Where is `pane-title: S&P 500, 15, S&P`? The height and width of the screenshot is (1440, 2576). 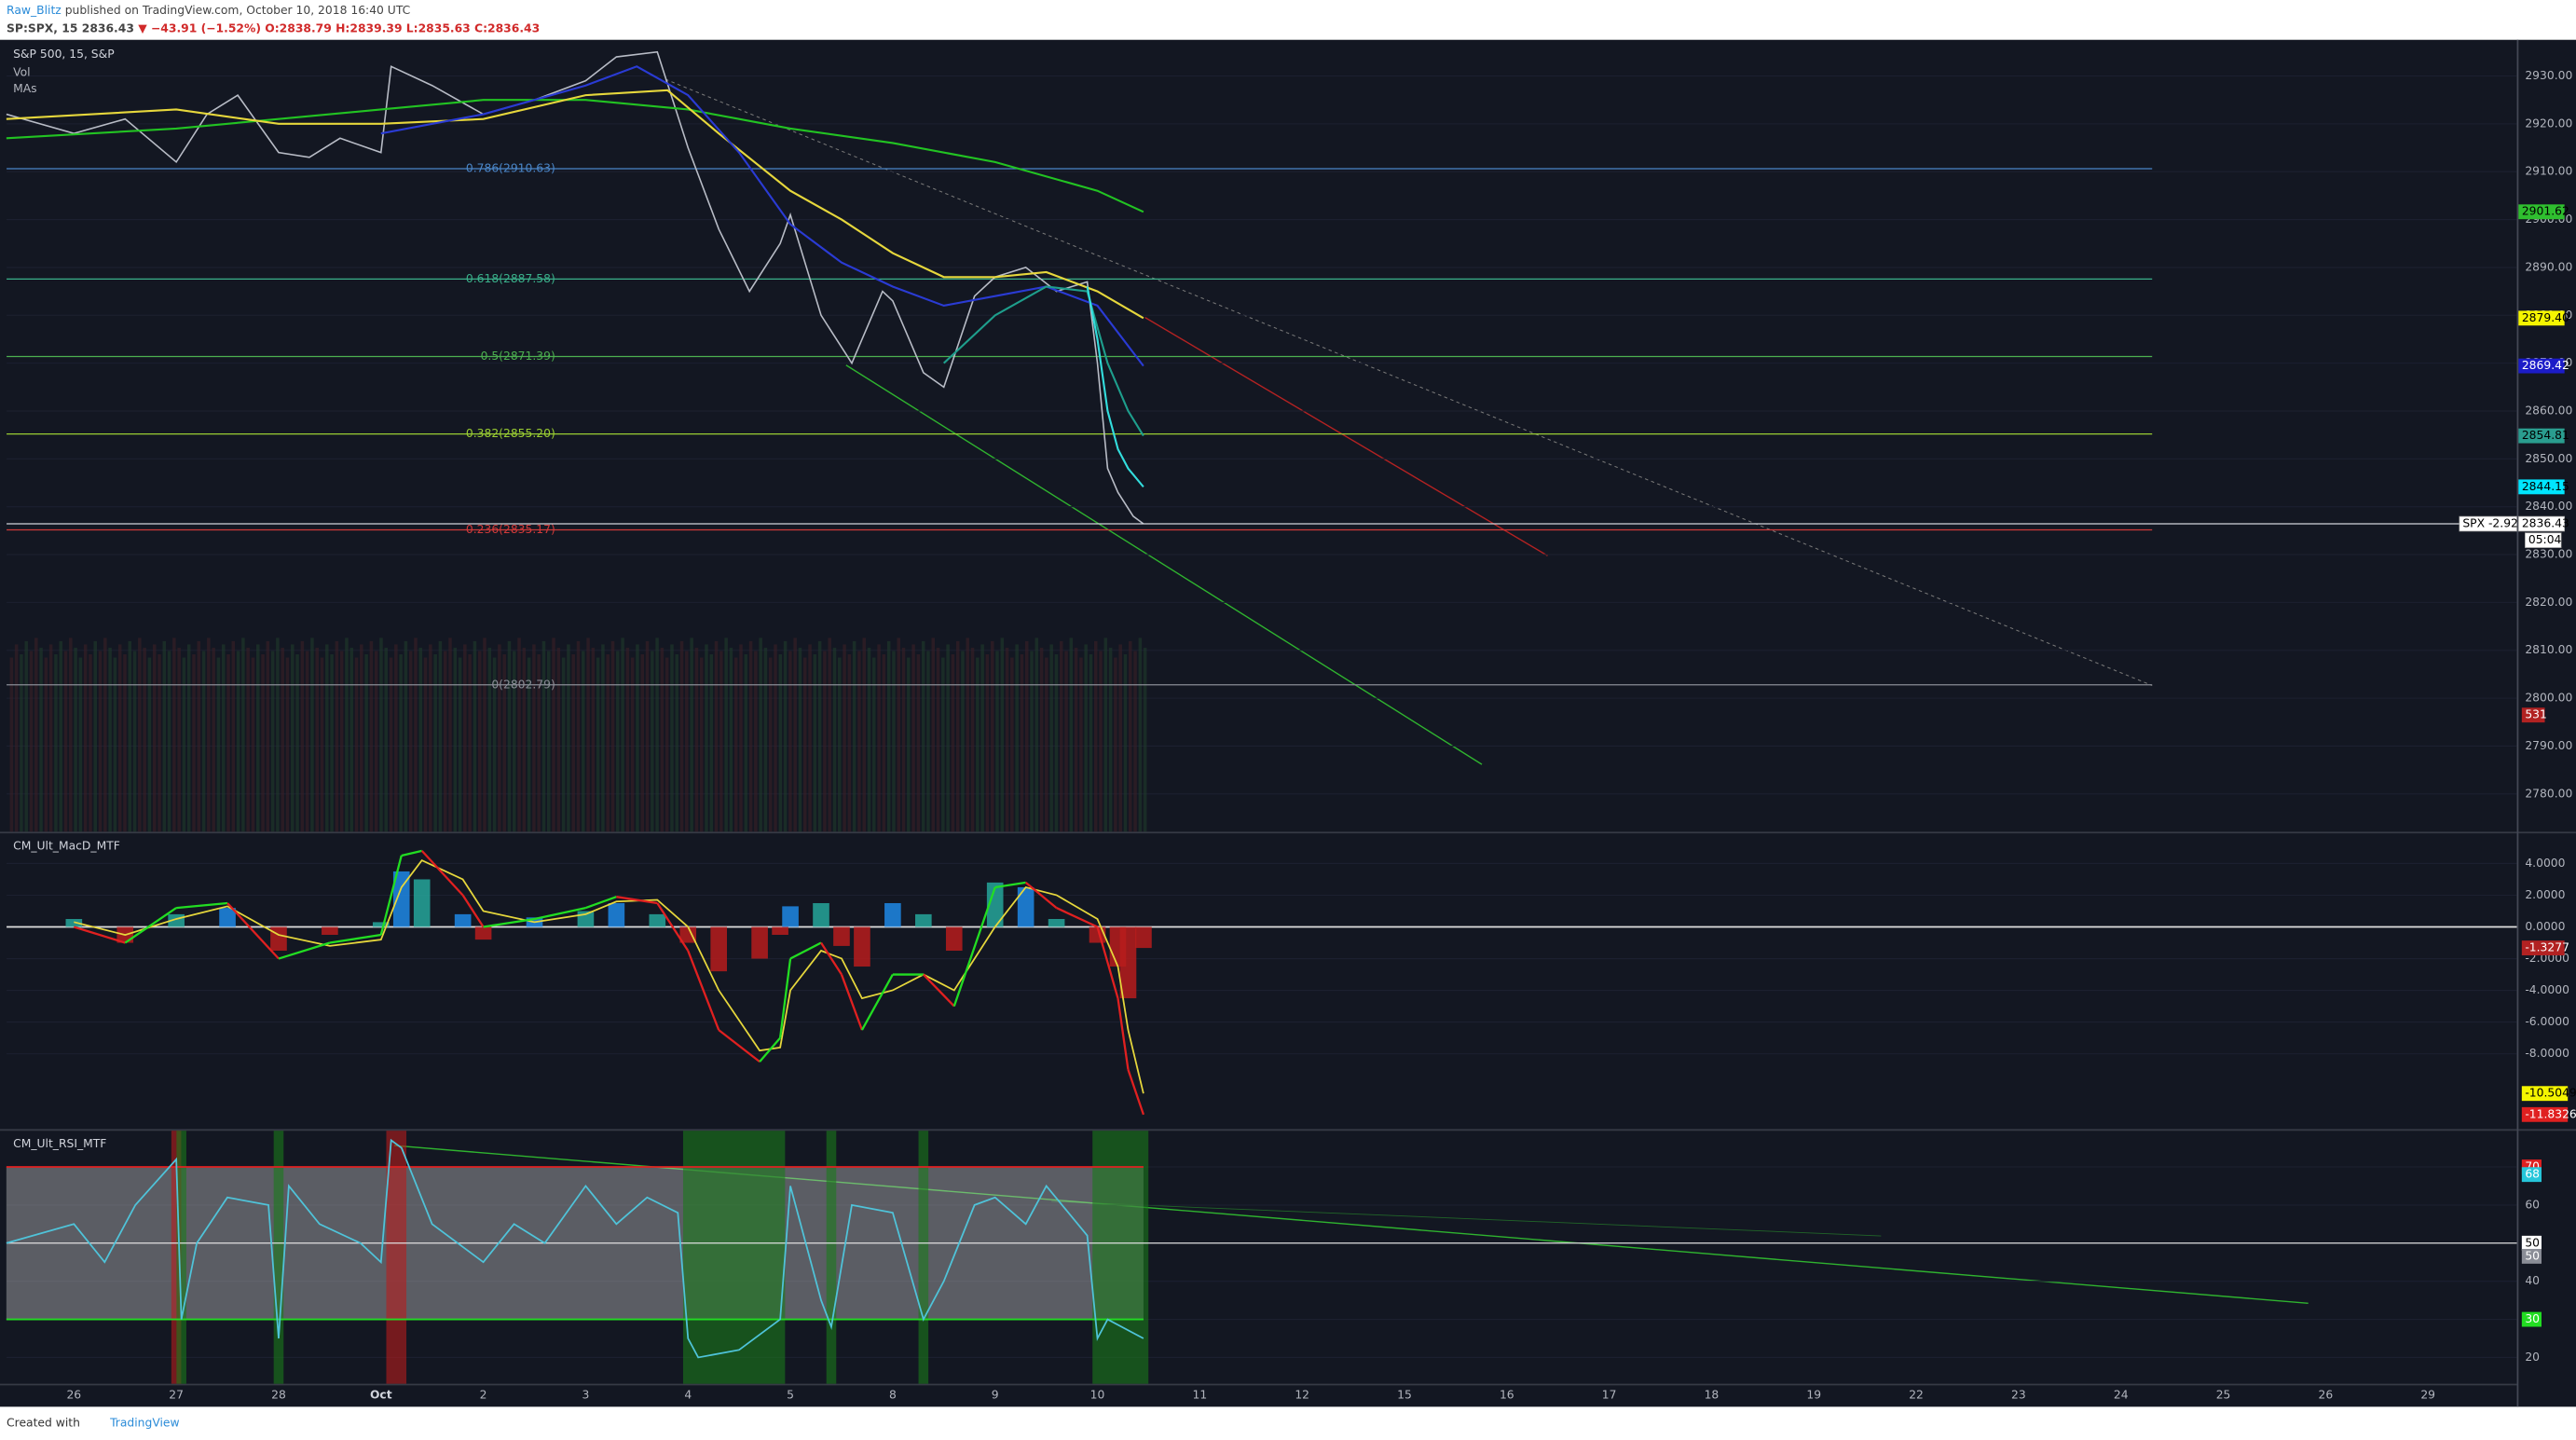
pane-title: S&P 500, 15, S&P is located at coordinates (64, 55).